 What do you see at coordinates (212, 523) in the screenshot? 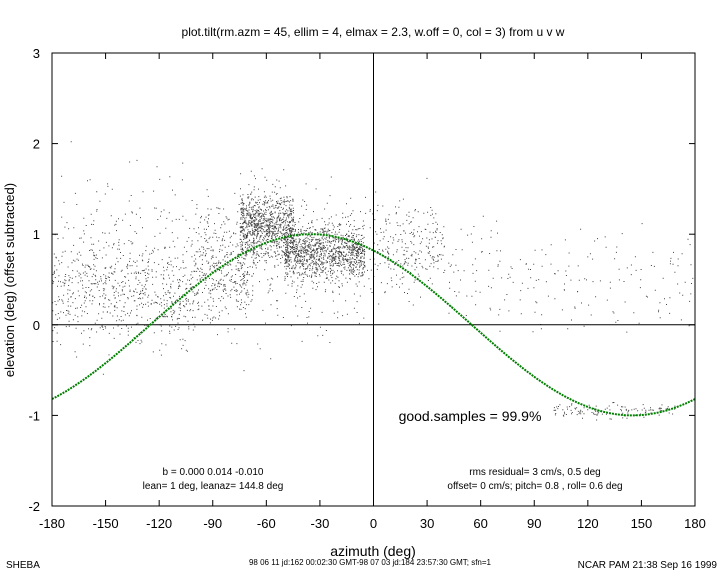
I see `x-tick-label: -90` at bounding box center [212, 523].